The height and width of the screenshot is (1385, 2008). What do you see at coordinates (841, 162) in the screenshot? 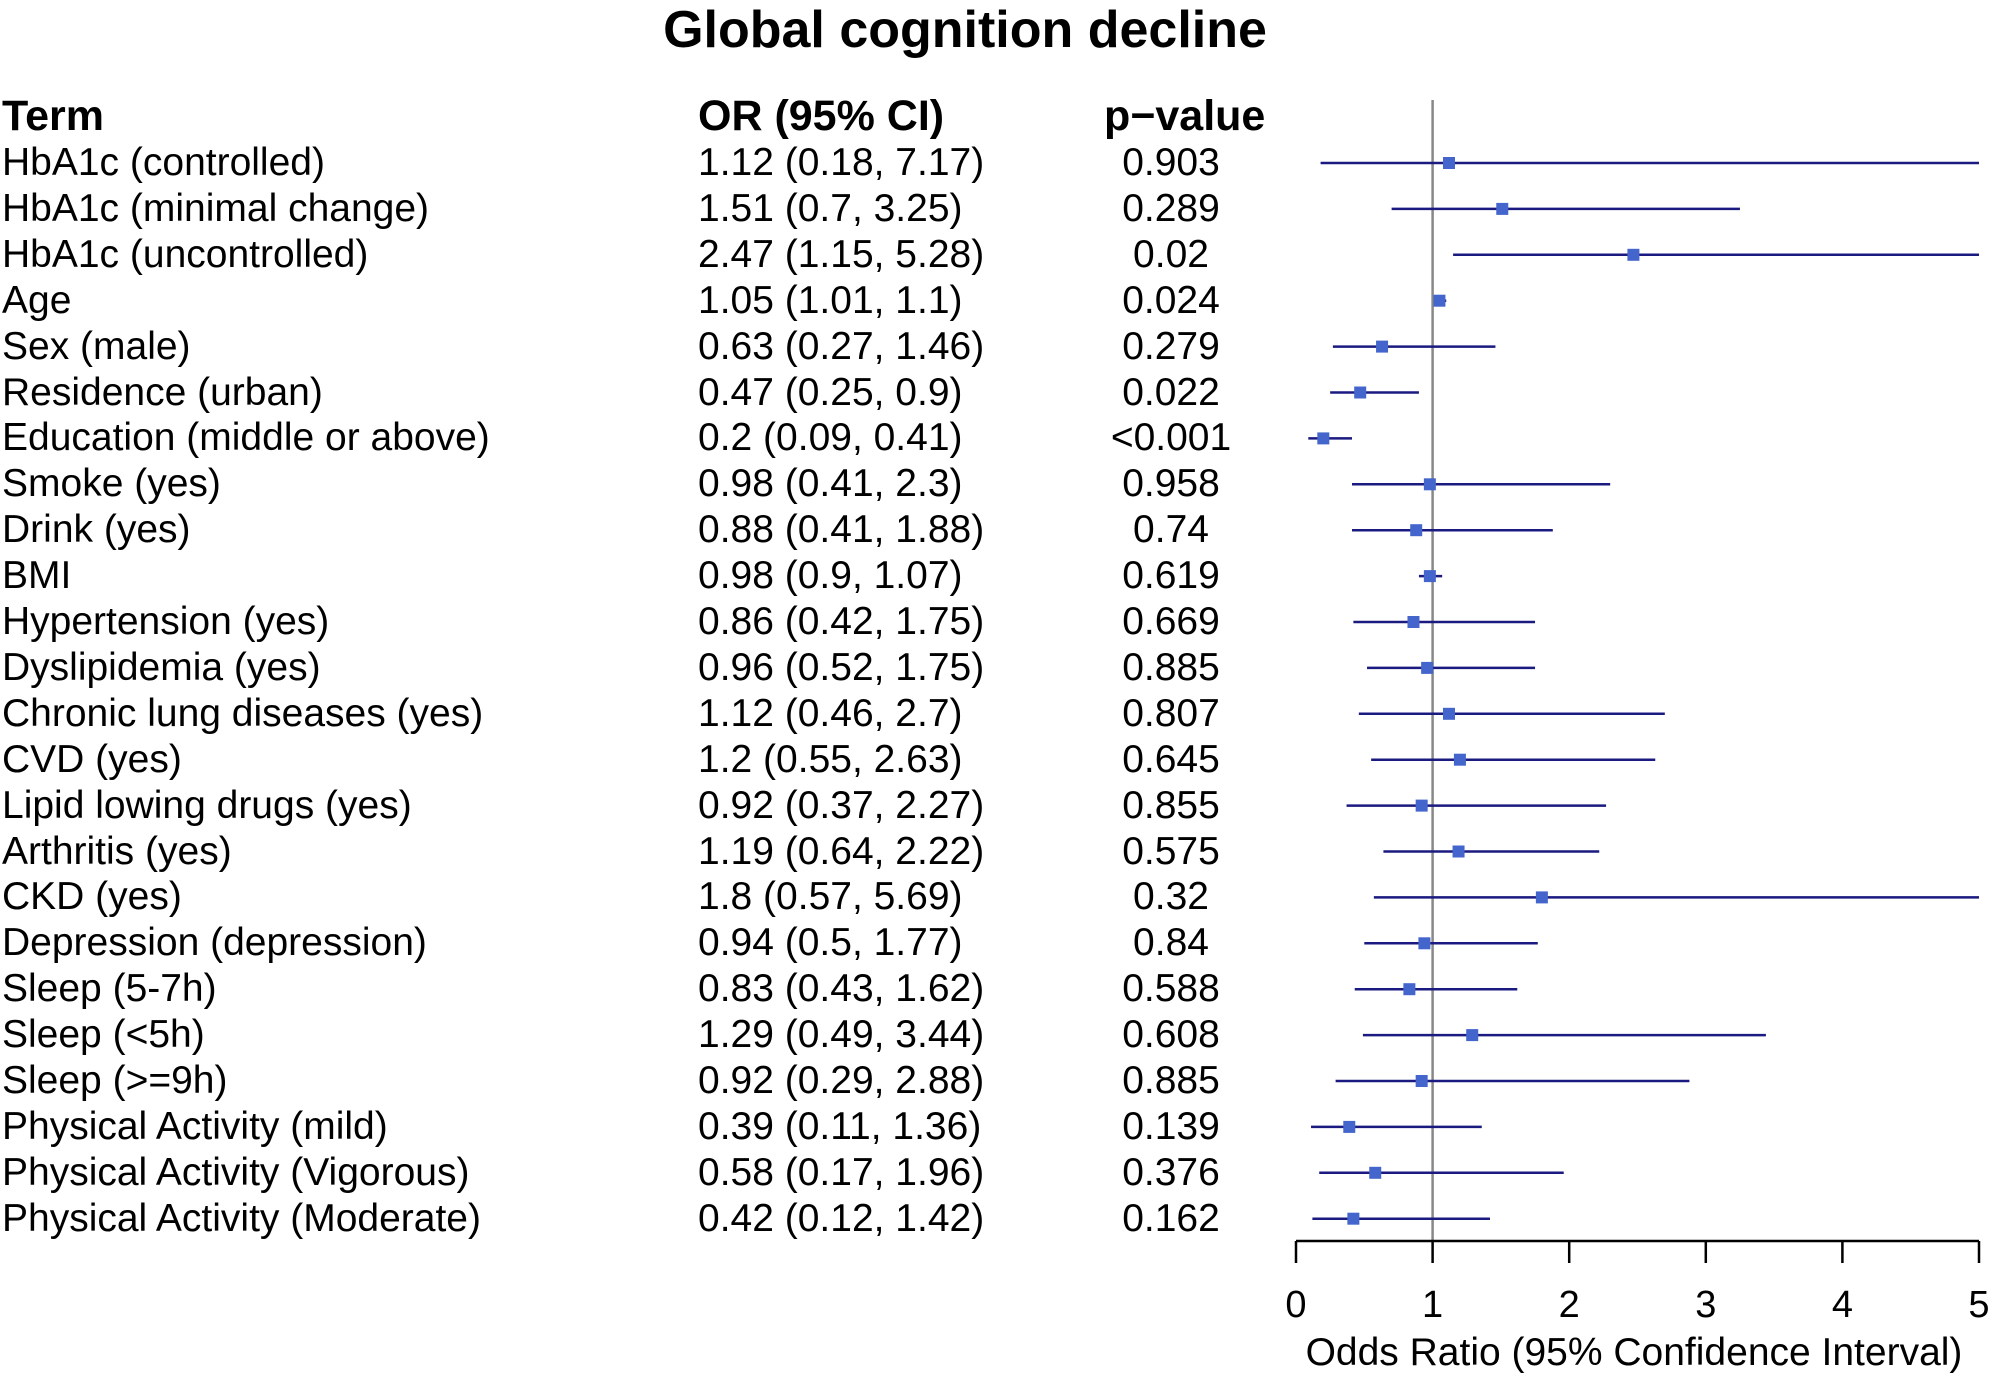
I see `or-ci-value: 1.12 (0.18, 7.17)` at bounding box center [841, 162].